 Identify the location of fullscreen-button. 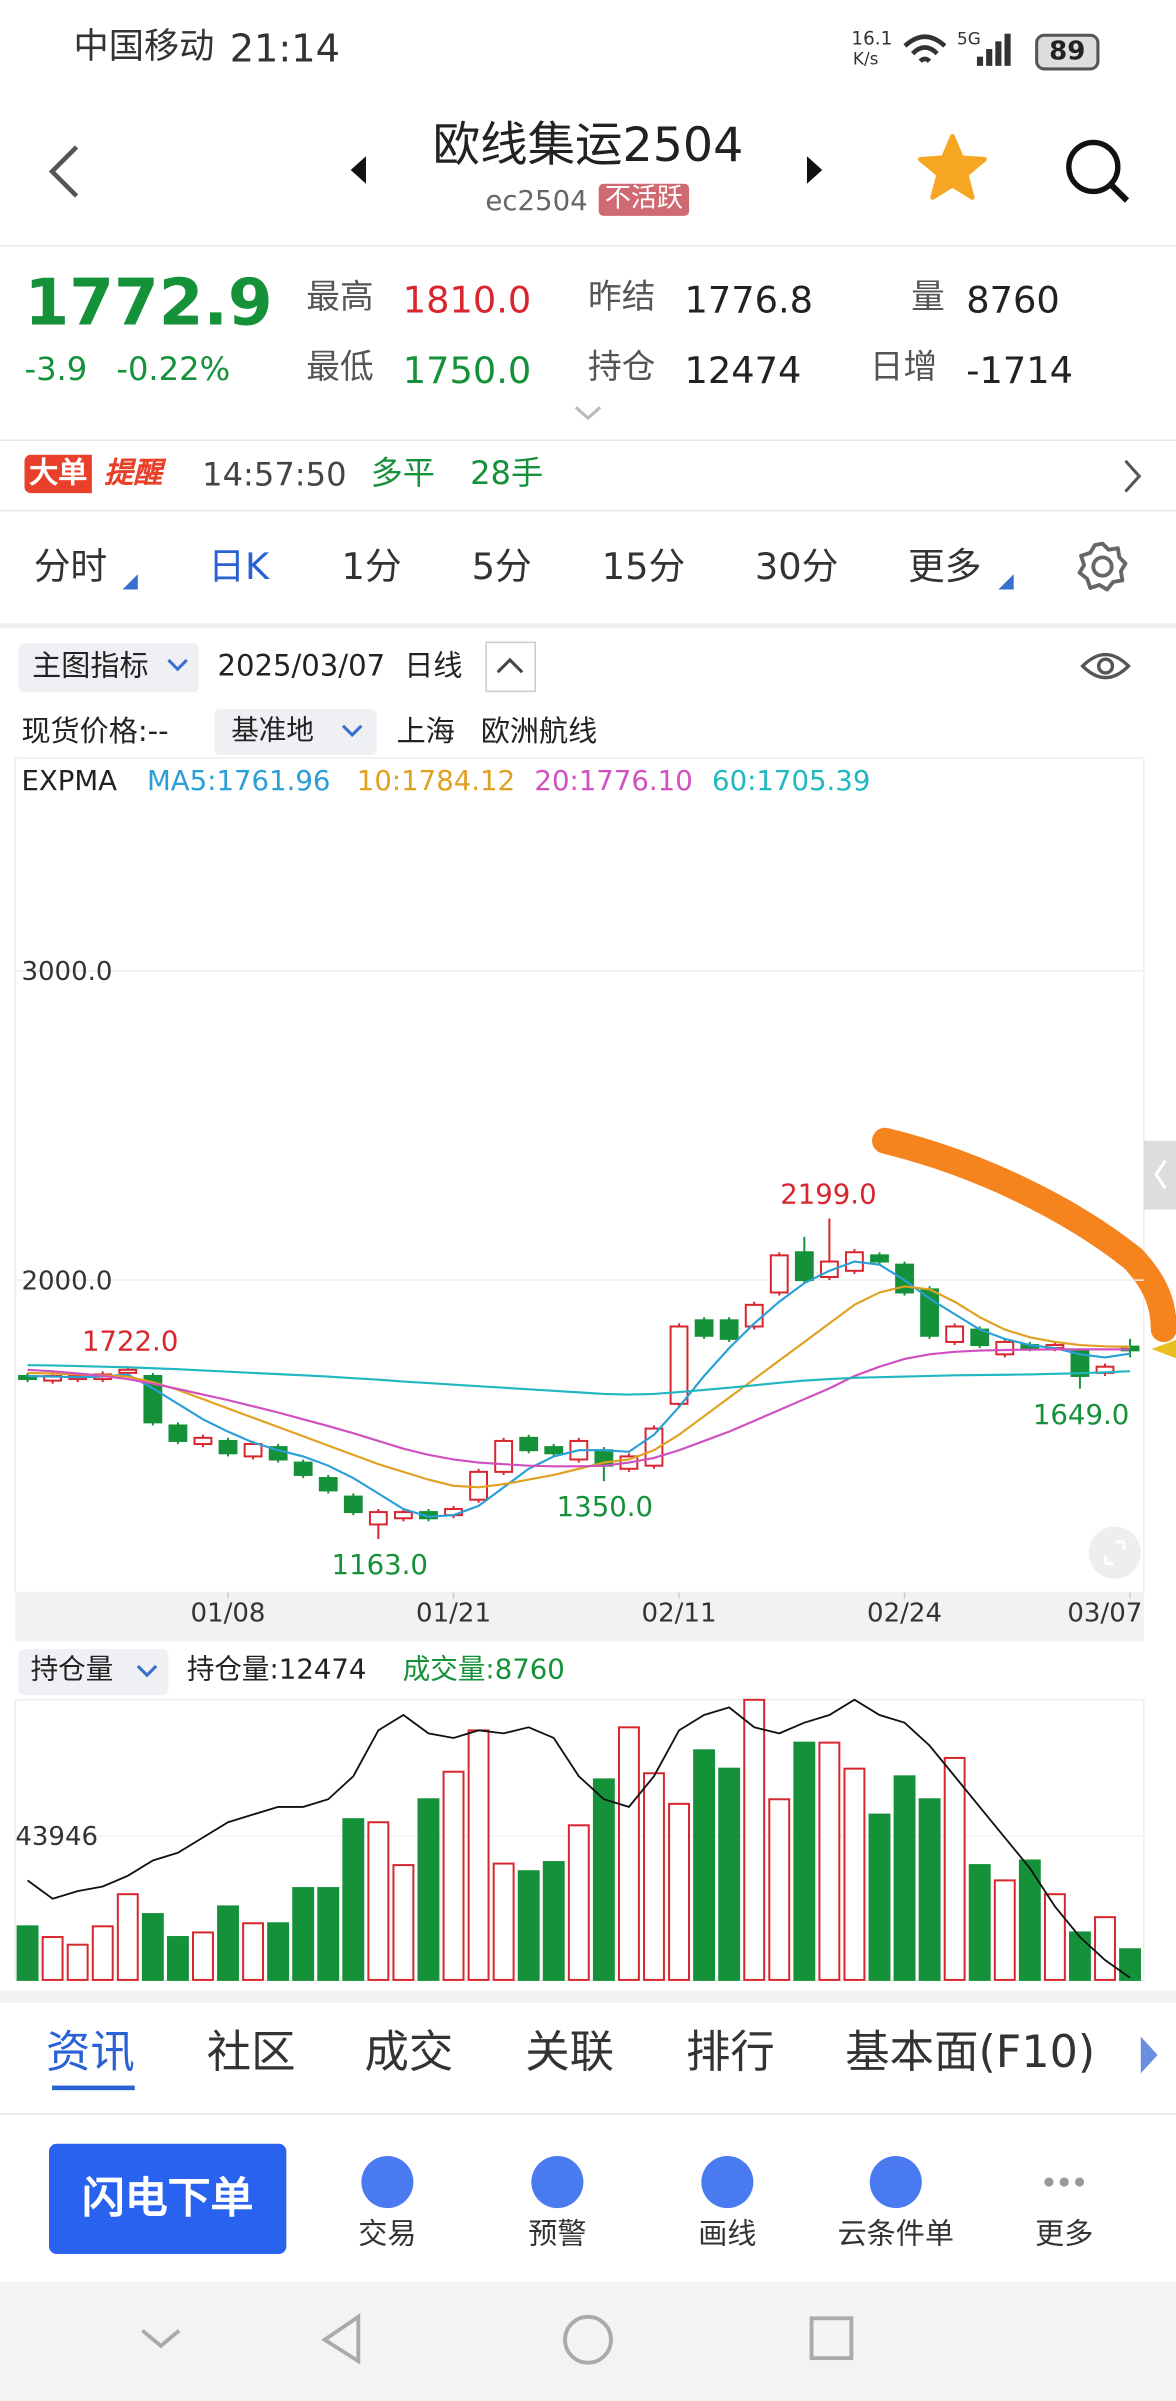
(1115, 1553).